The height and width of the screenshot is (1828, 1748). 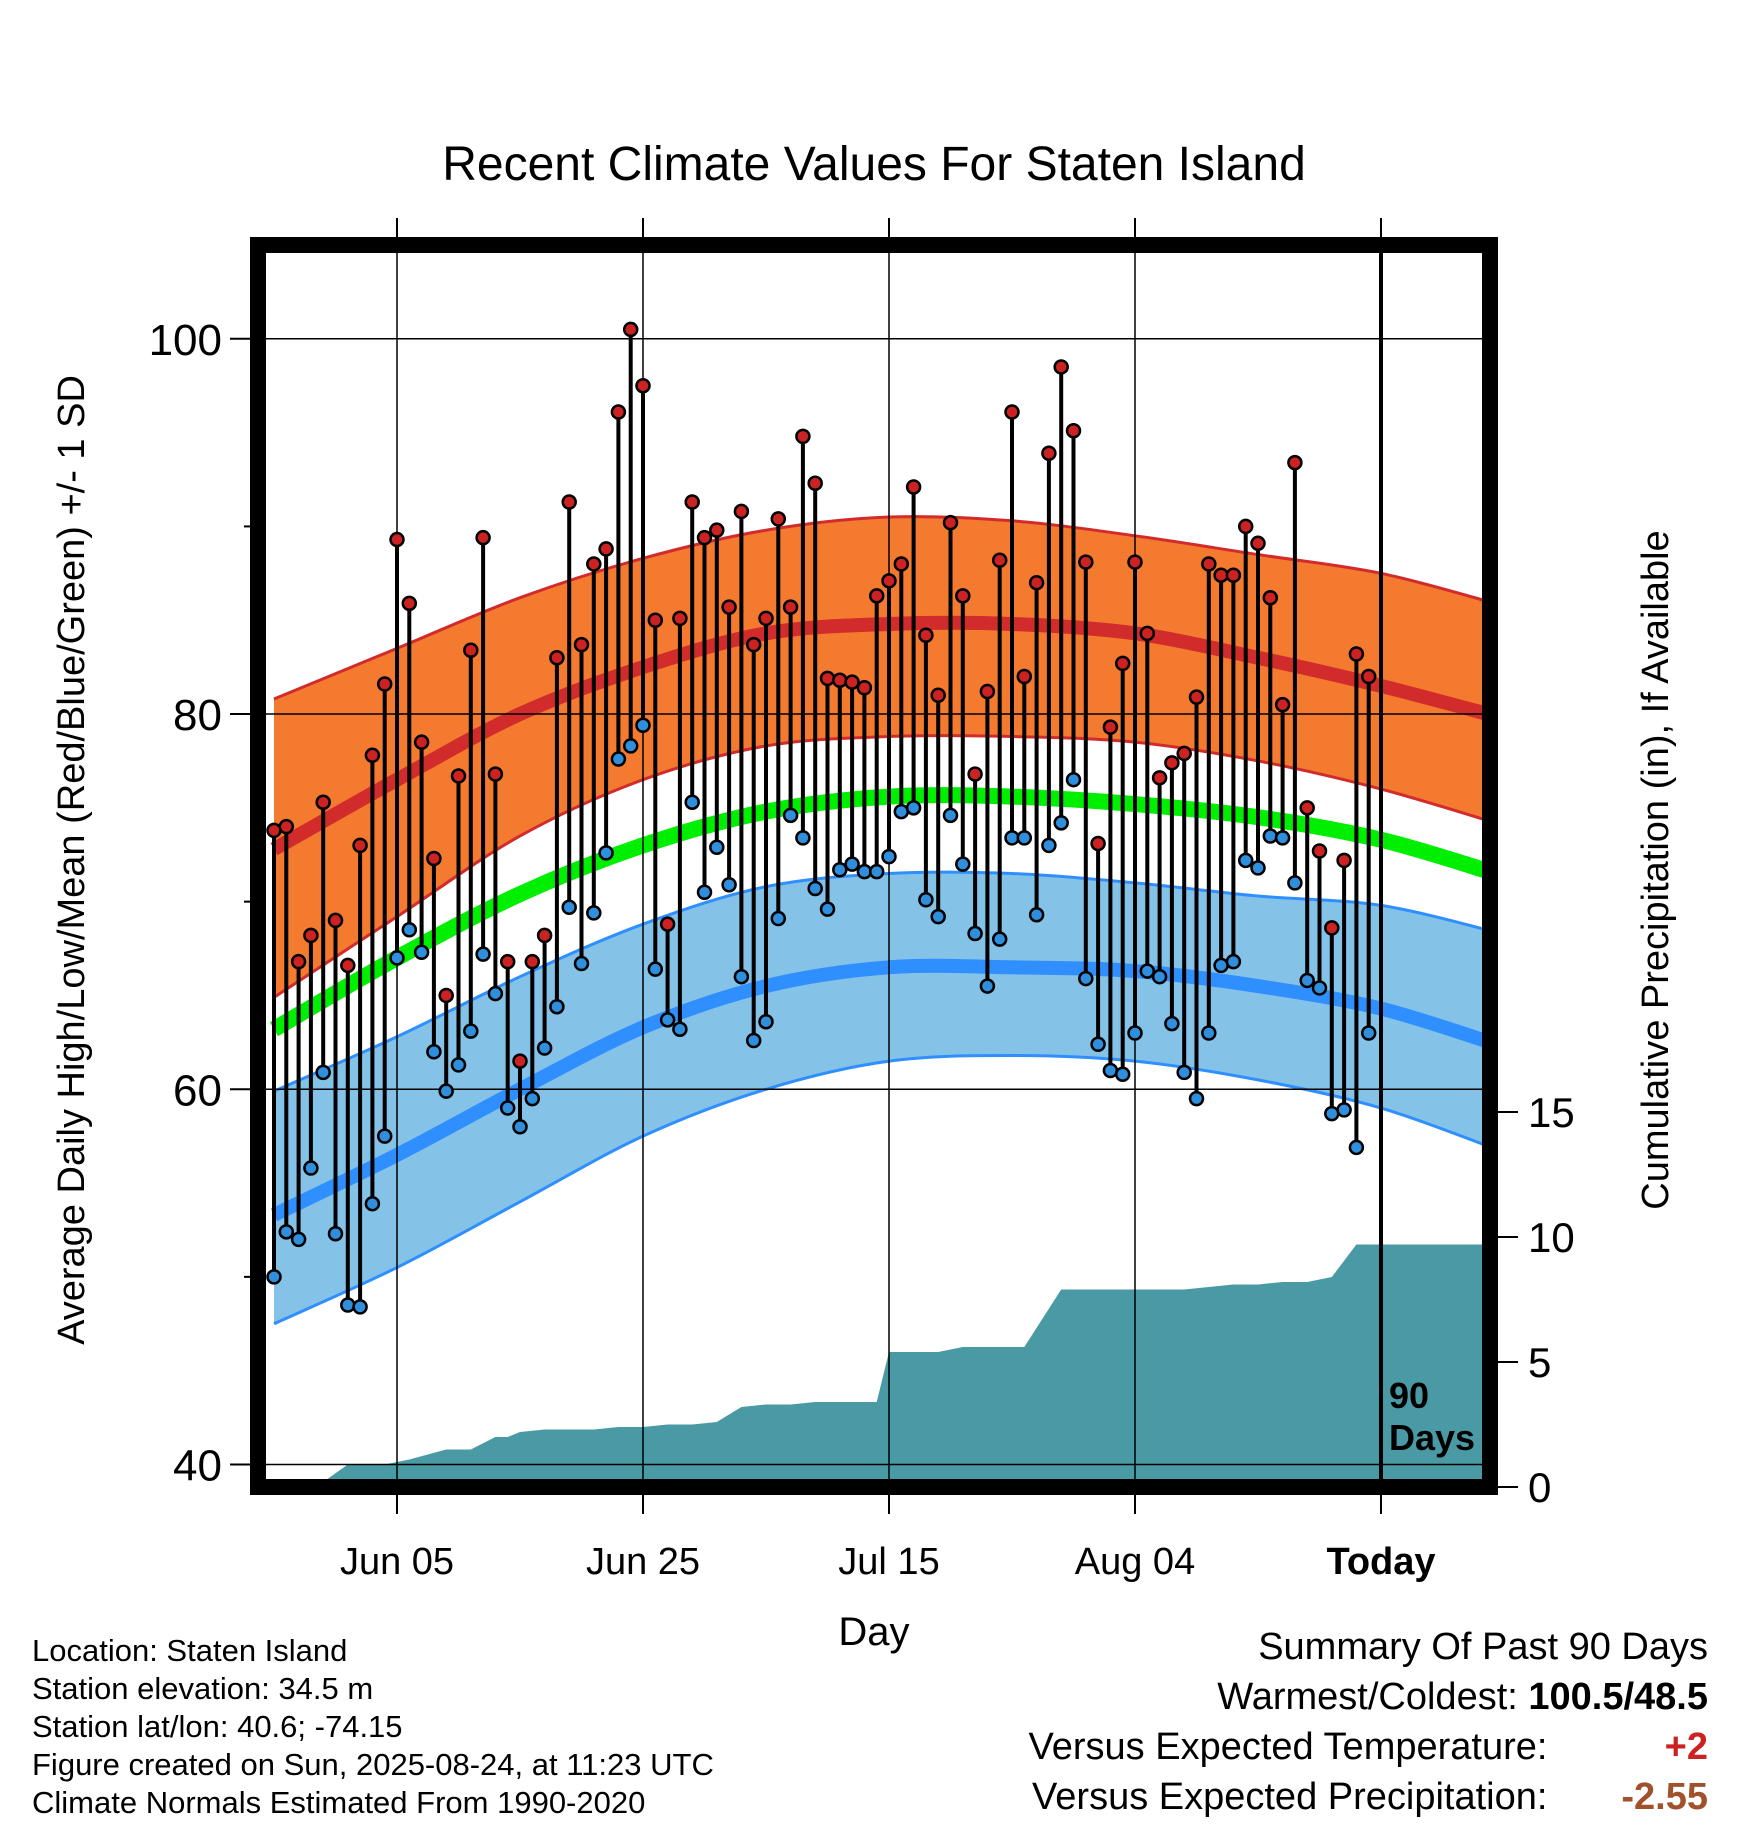 I want to click on precip-value: -2.55, so click(x=1664, y=1797).